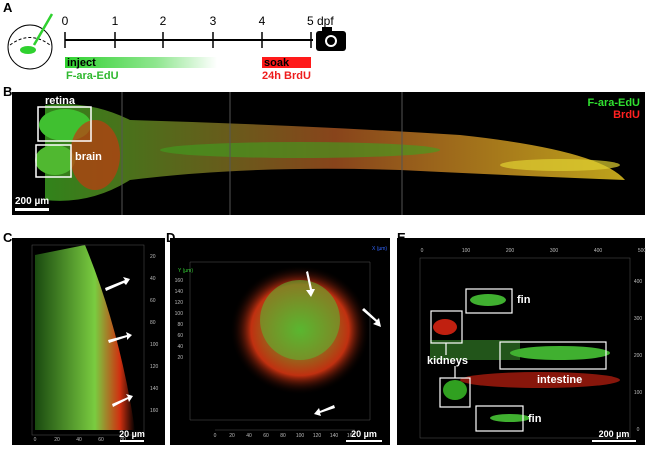 The height and width of the screenshot is (460, 654). I want to click on timeline-label: 4, so click(262, 21).